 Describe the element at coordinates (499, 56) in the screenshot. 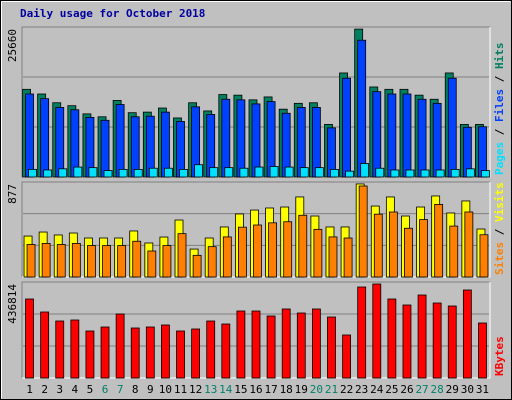

I see `legend-entry: Hits` at that location.